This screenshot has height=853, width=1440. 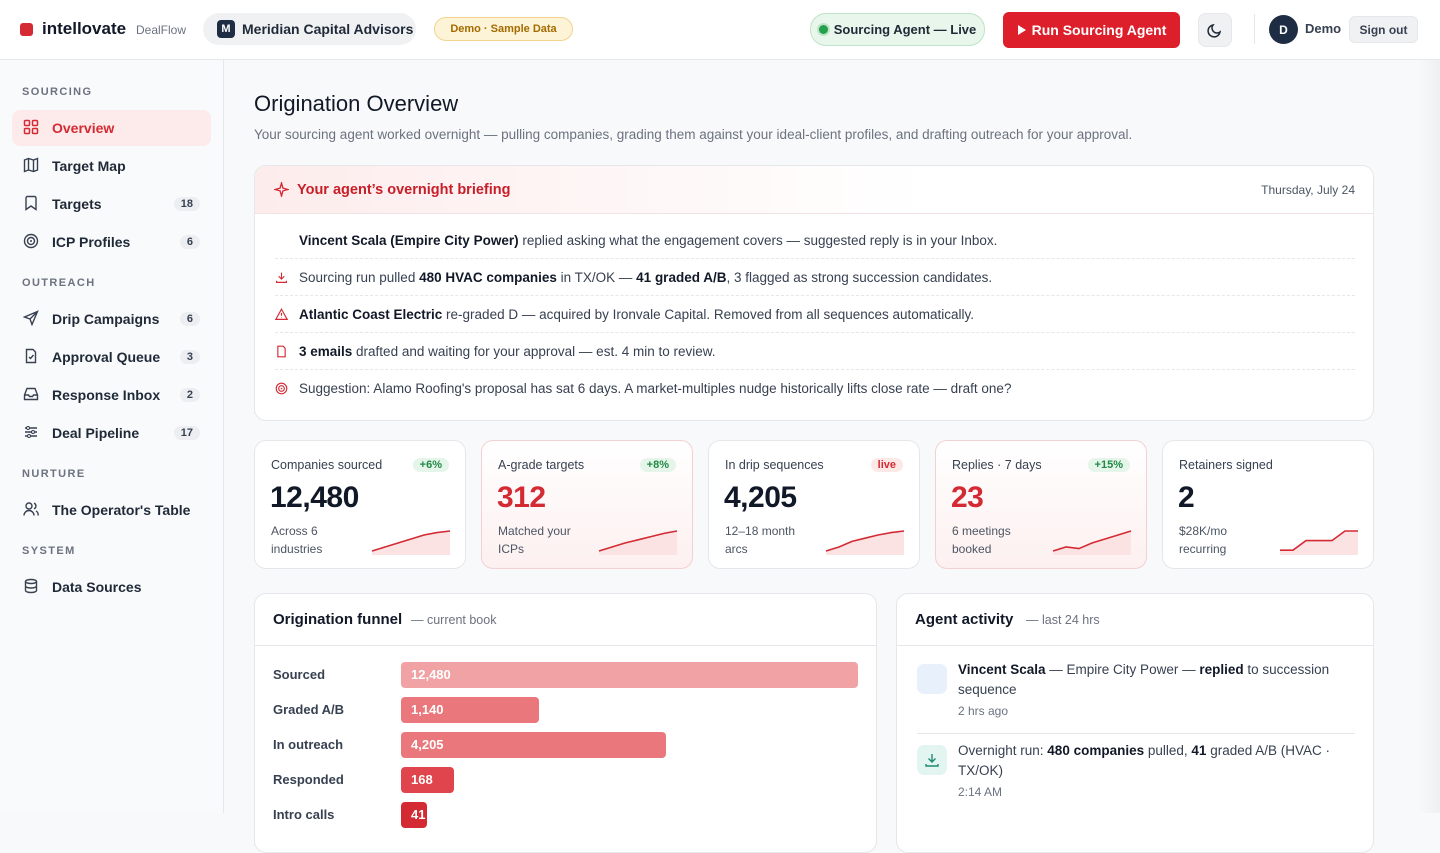 What do you see at coordinates (1146, 760) in the screenshot?
I see `activity-text-part: graded A/B (HVAC · TX/OK)` at bounding box center [1146, 760].